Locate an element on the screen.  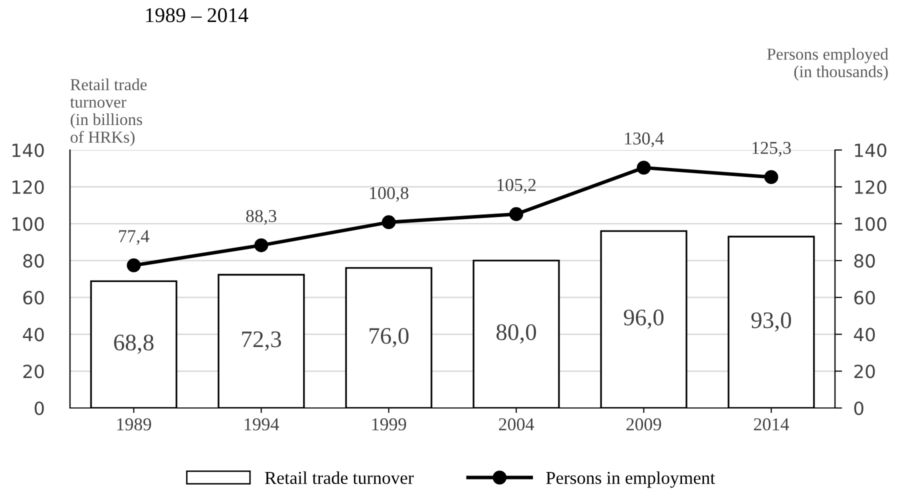
data-label: 76,0 is located at coordinates (389, 338).